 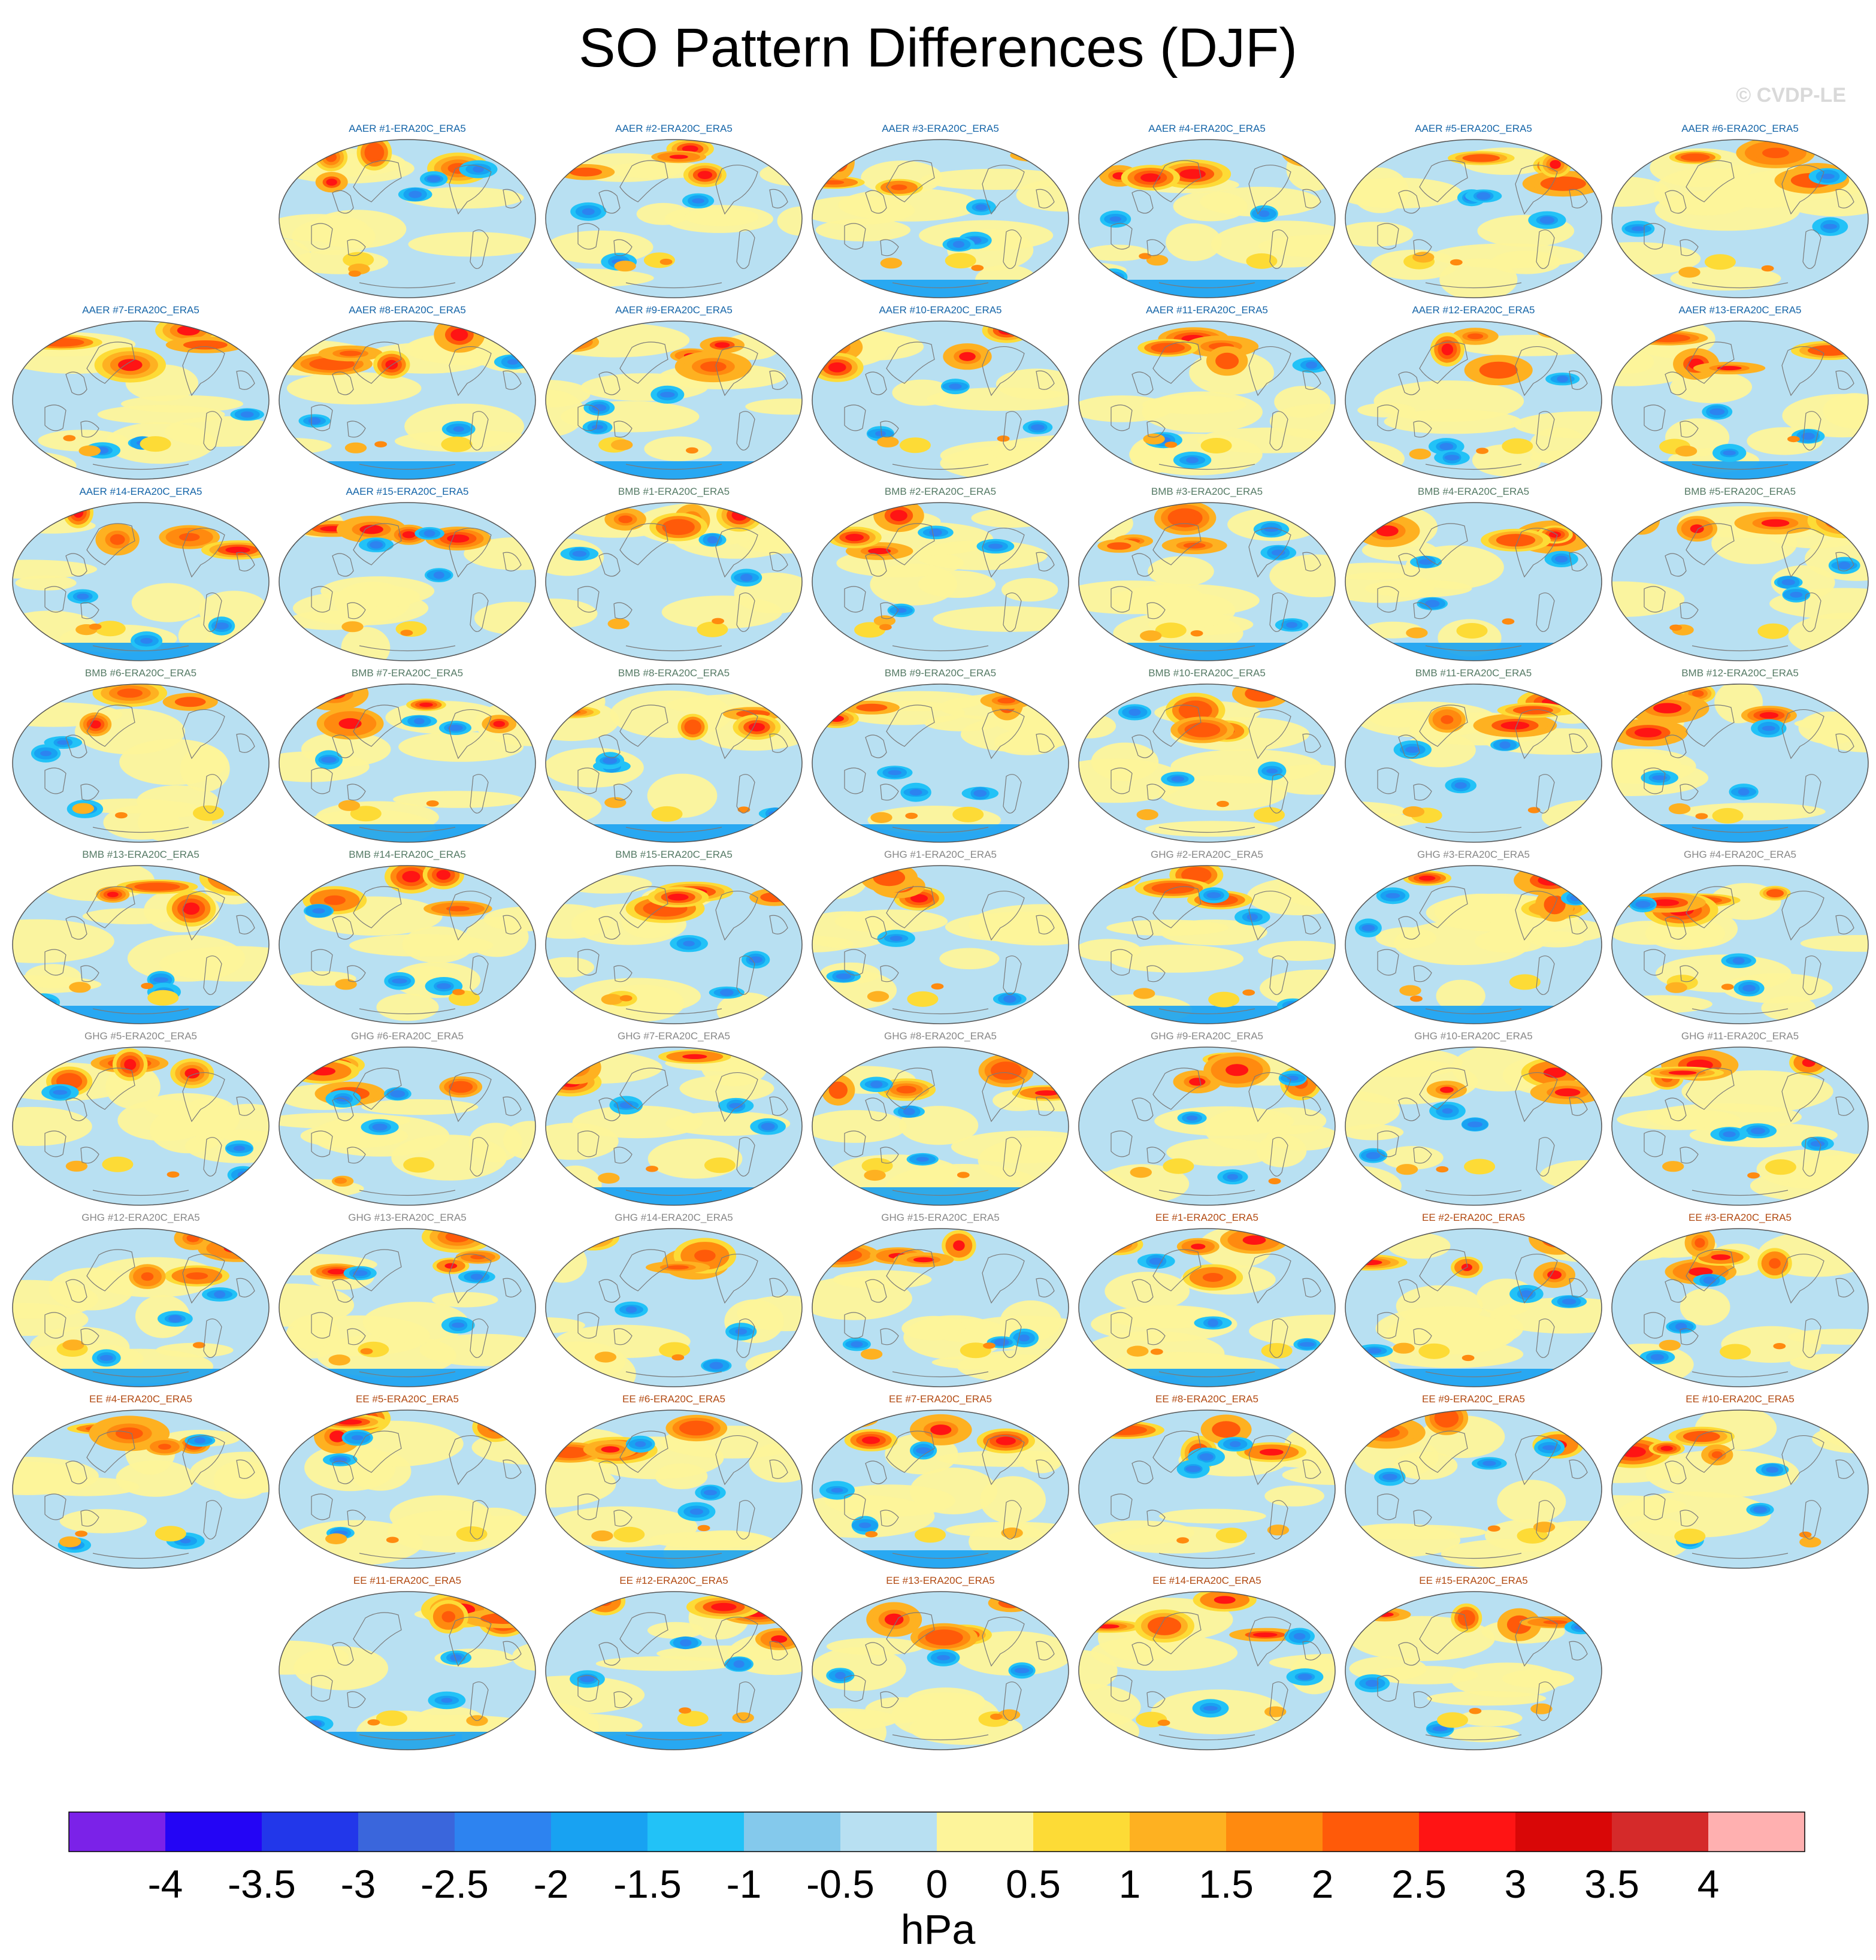 What do you see at coordinates (940, 394) in the screenshot?
I see `map-panel: AAER #10-ERA20C_ERA5` at bounding box center [940, 394].